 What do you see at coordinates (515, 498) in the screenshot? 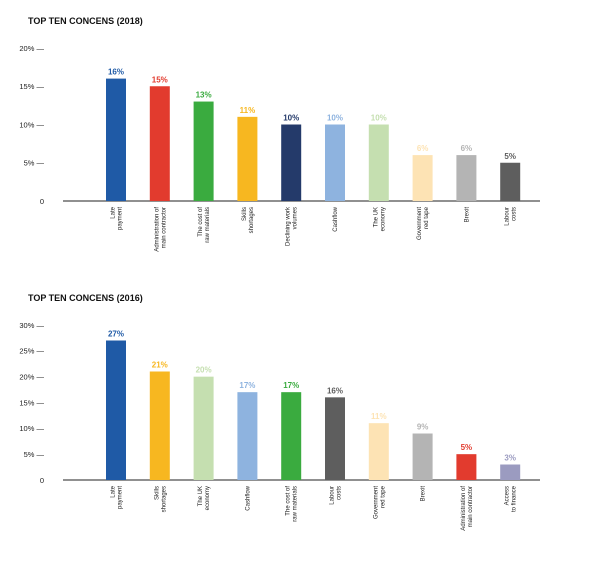
I see `chart-1-category-label-line: to finance` at bounding box center [515, 498].